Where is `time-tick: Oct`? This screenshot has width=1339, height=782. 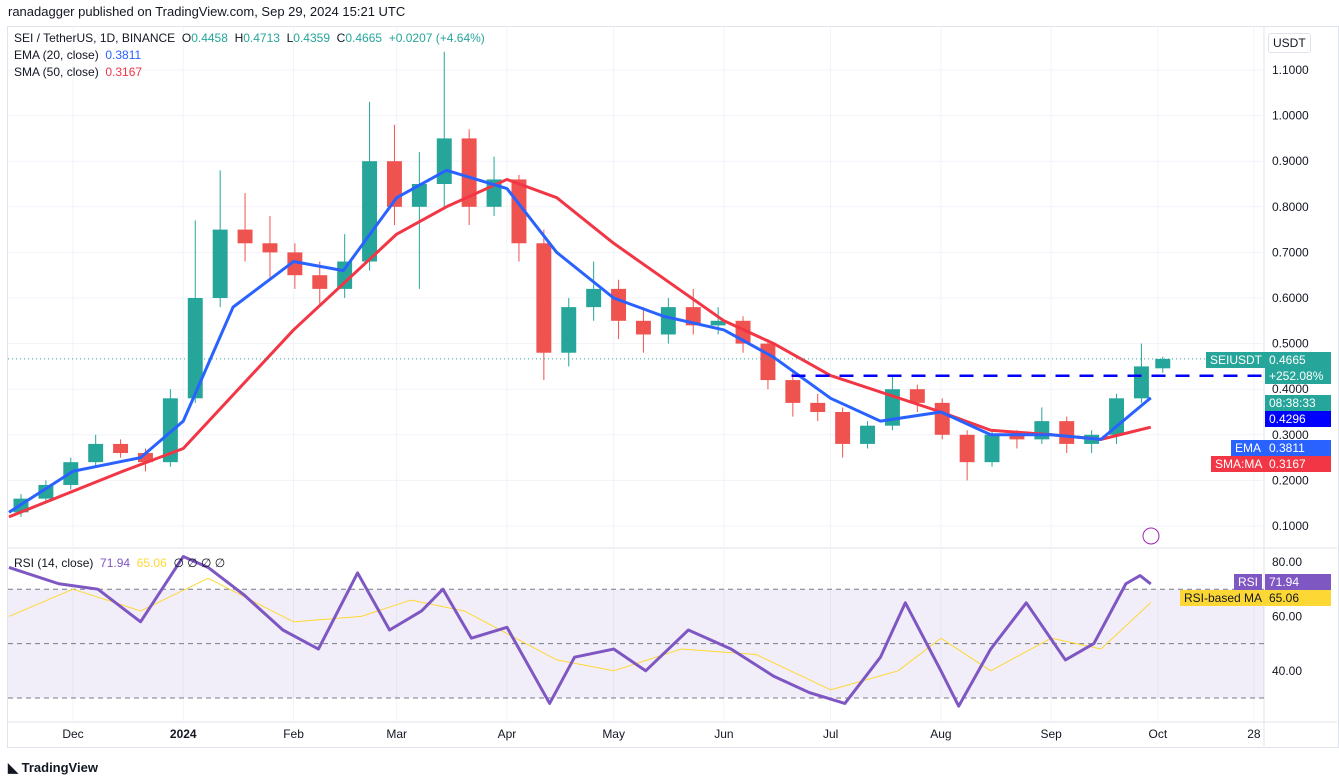
time-tick: Oct is located at coordinates (1158, 734).